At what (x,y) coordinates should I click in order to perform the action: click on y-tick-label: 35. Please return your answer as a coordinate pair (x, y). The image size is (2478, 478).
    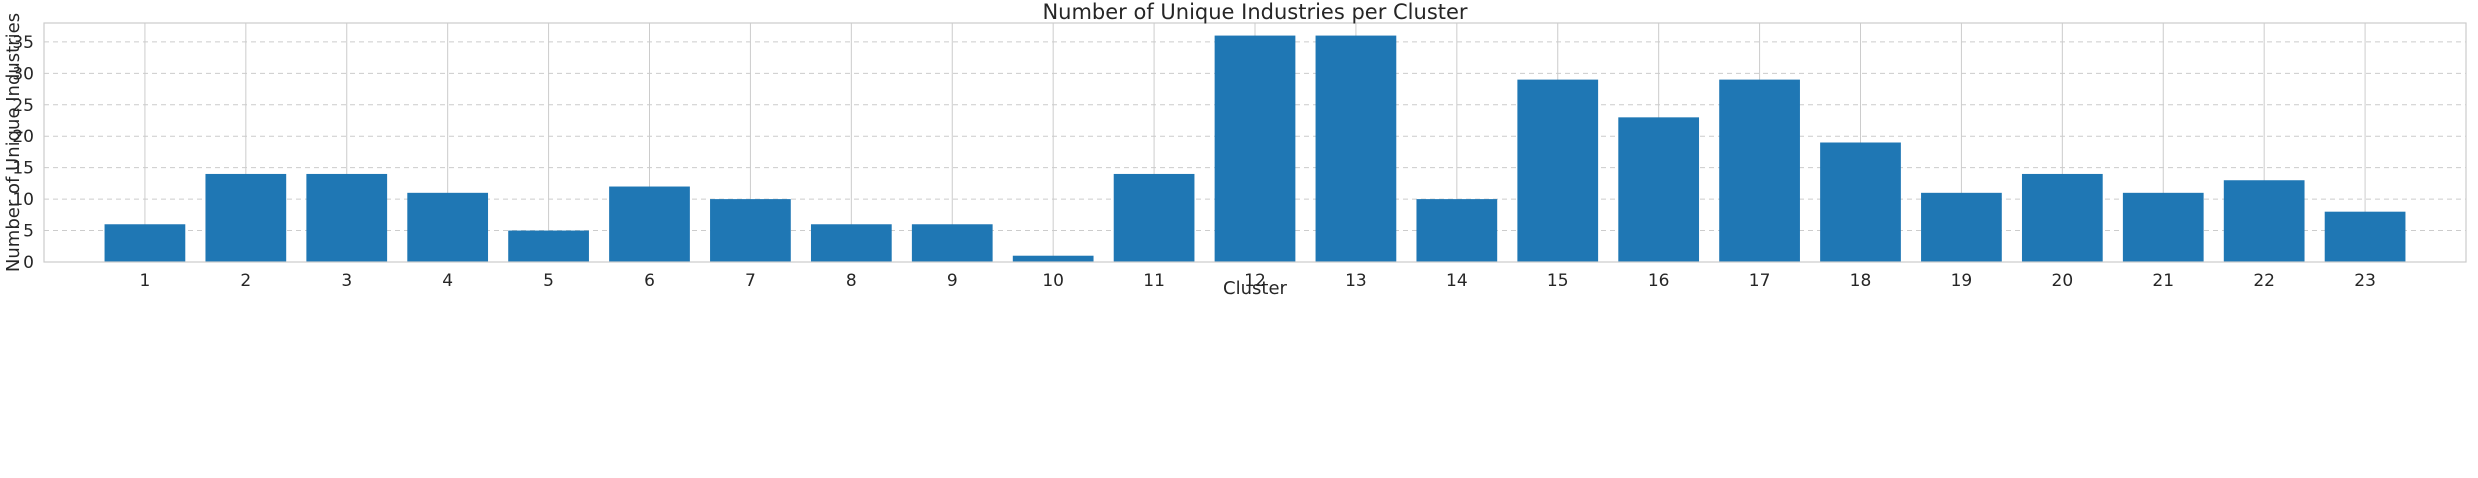
    Looking at the image, I should click on (23, 43).